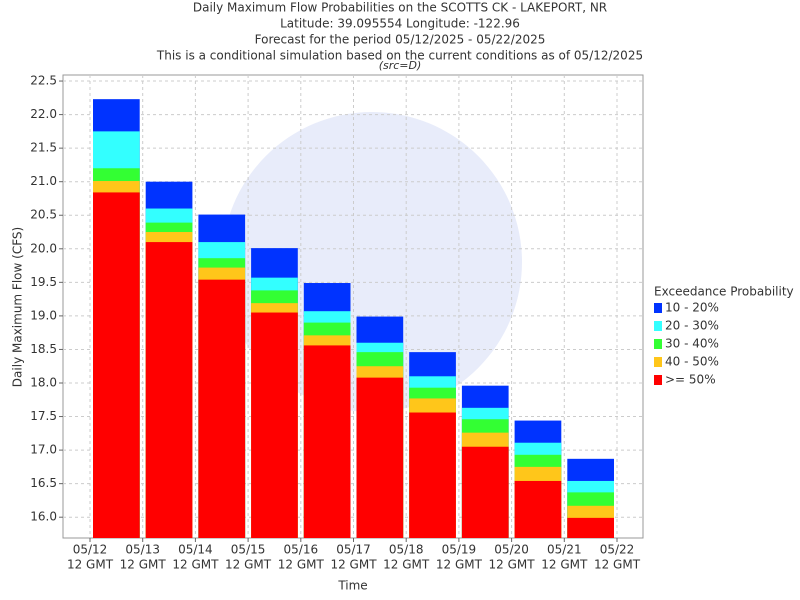 The image size is (800, 600). Describe the element at coordinates (459, 550) in the screenshot. I see `x-tick-label: 05/19` at that location.